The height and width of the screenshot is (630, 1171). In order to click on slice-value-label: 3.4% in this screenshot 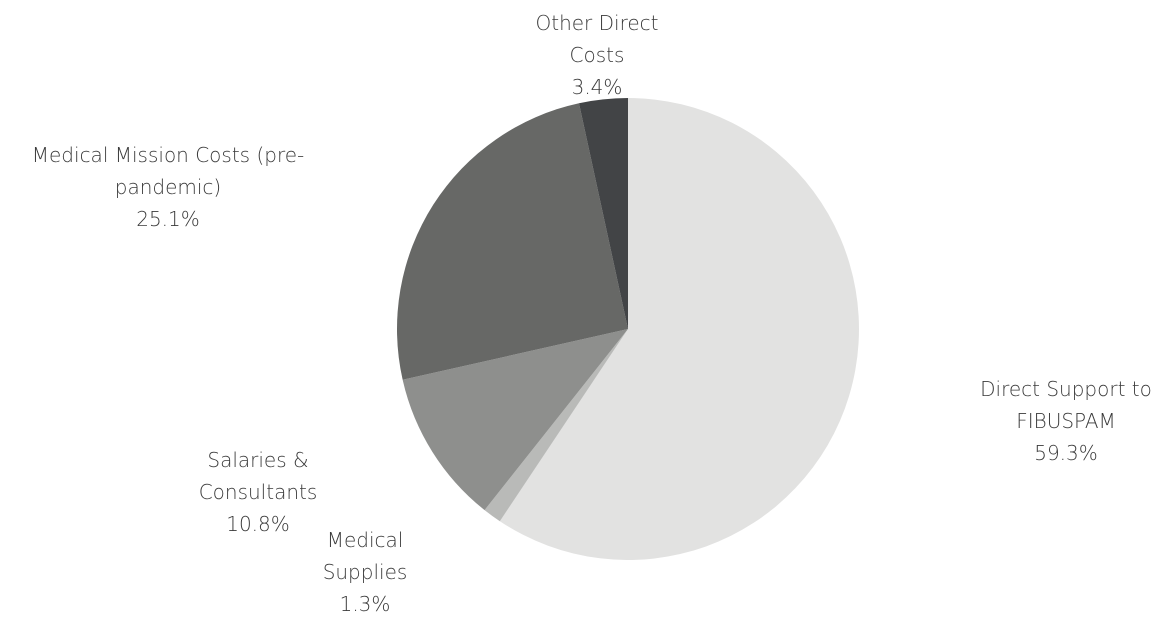, I will do `click(597, 87)`.